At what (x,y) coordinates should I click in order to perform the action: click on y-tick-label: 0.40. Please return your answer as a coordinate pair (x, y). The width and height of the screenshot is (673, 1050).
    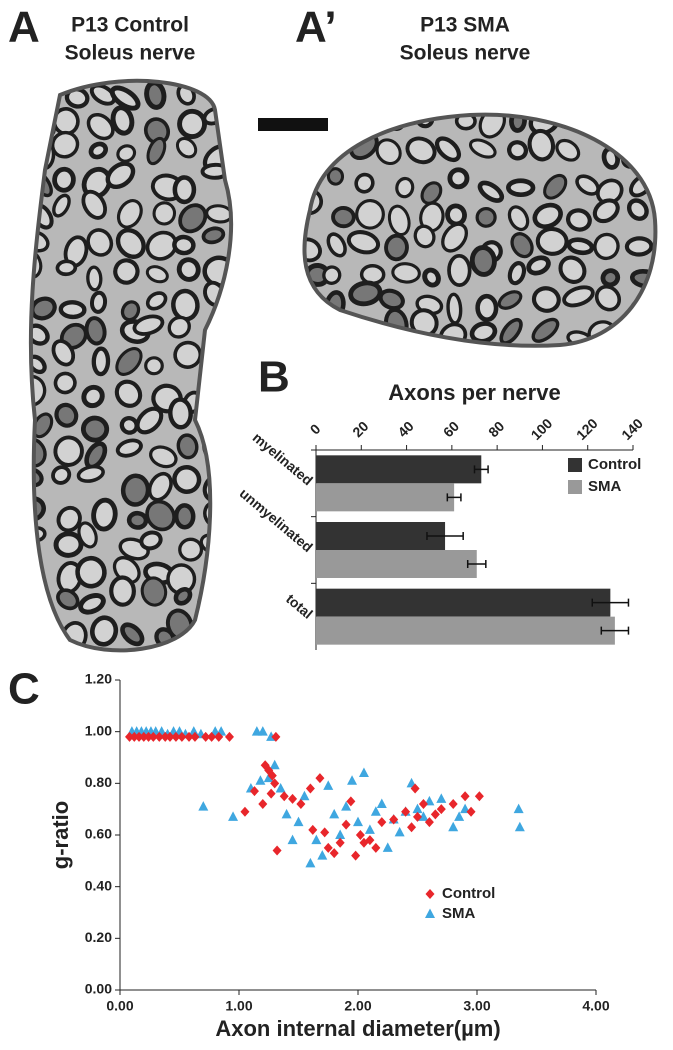
    Looking at the image, I should click on (98, 885).